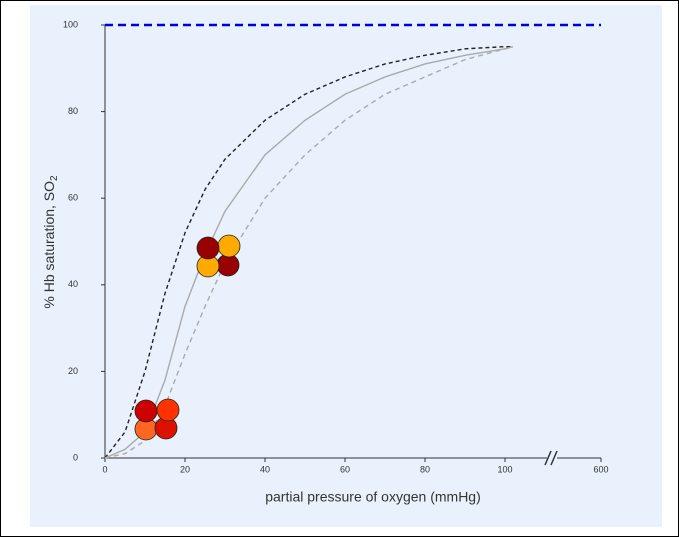 The height and width of the screenshot is (537, 679). I want to click on y-tick-label: 20, so click(73, 371).